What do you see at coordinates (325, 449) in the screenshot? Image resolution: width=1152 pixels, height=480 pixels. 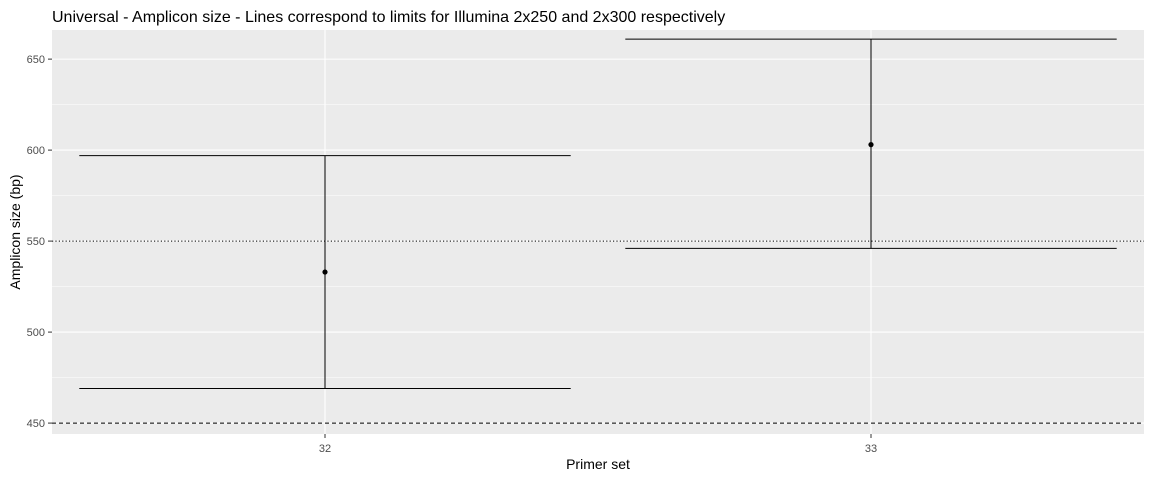 I see `x-tick-label: 32` at bounding box center [325, 449].